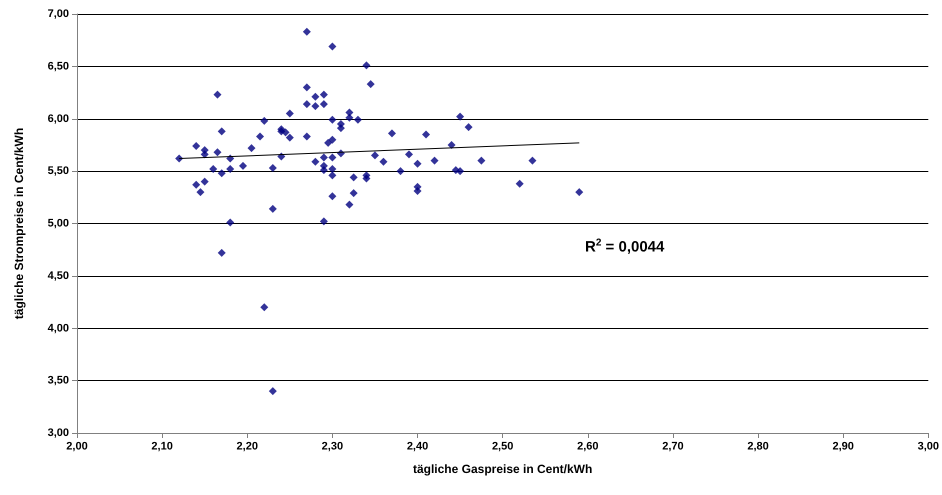  What do you see at coordinates (758, 446) in the screenshot?
I see `x-tick-label: 2,80` at bounding box center [758, 446].